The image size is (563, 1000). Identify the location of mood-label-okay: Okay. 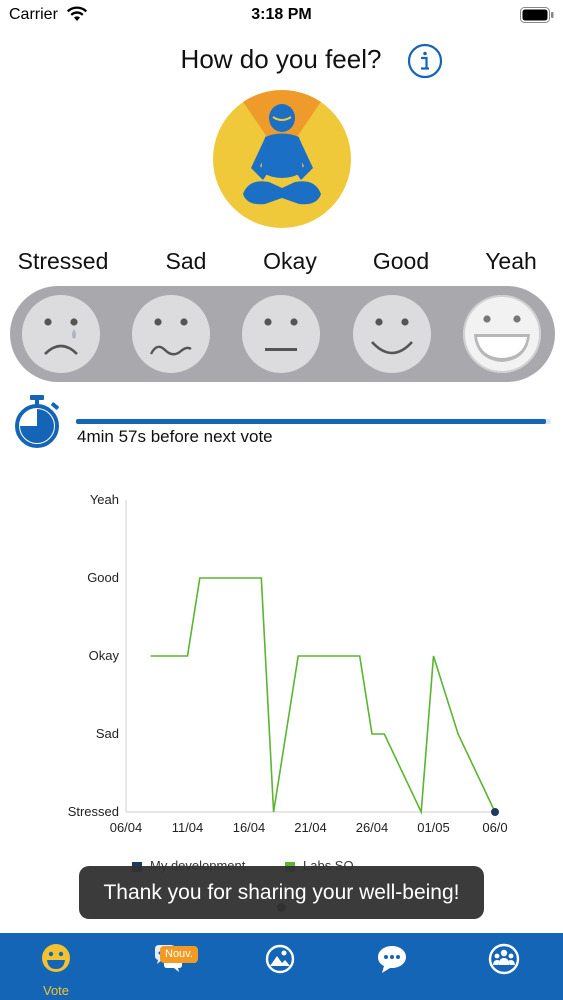
(290, 261).